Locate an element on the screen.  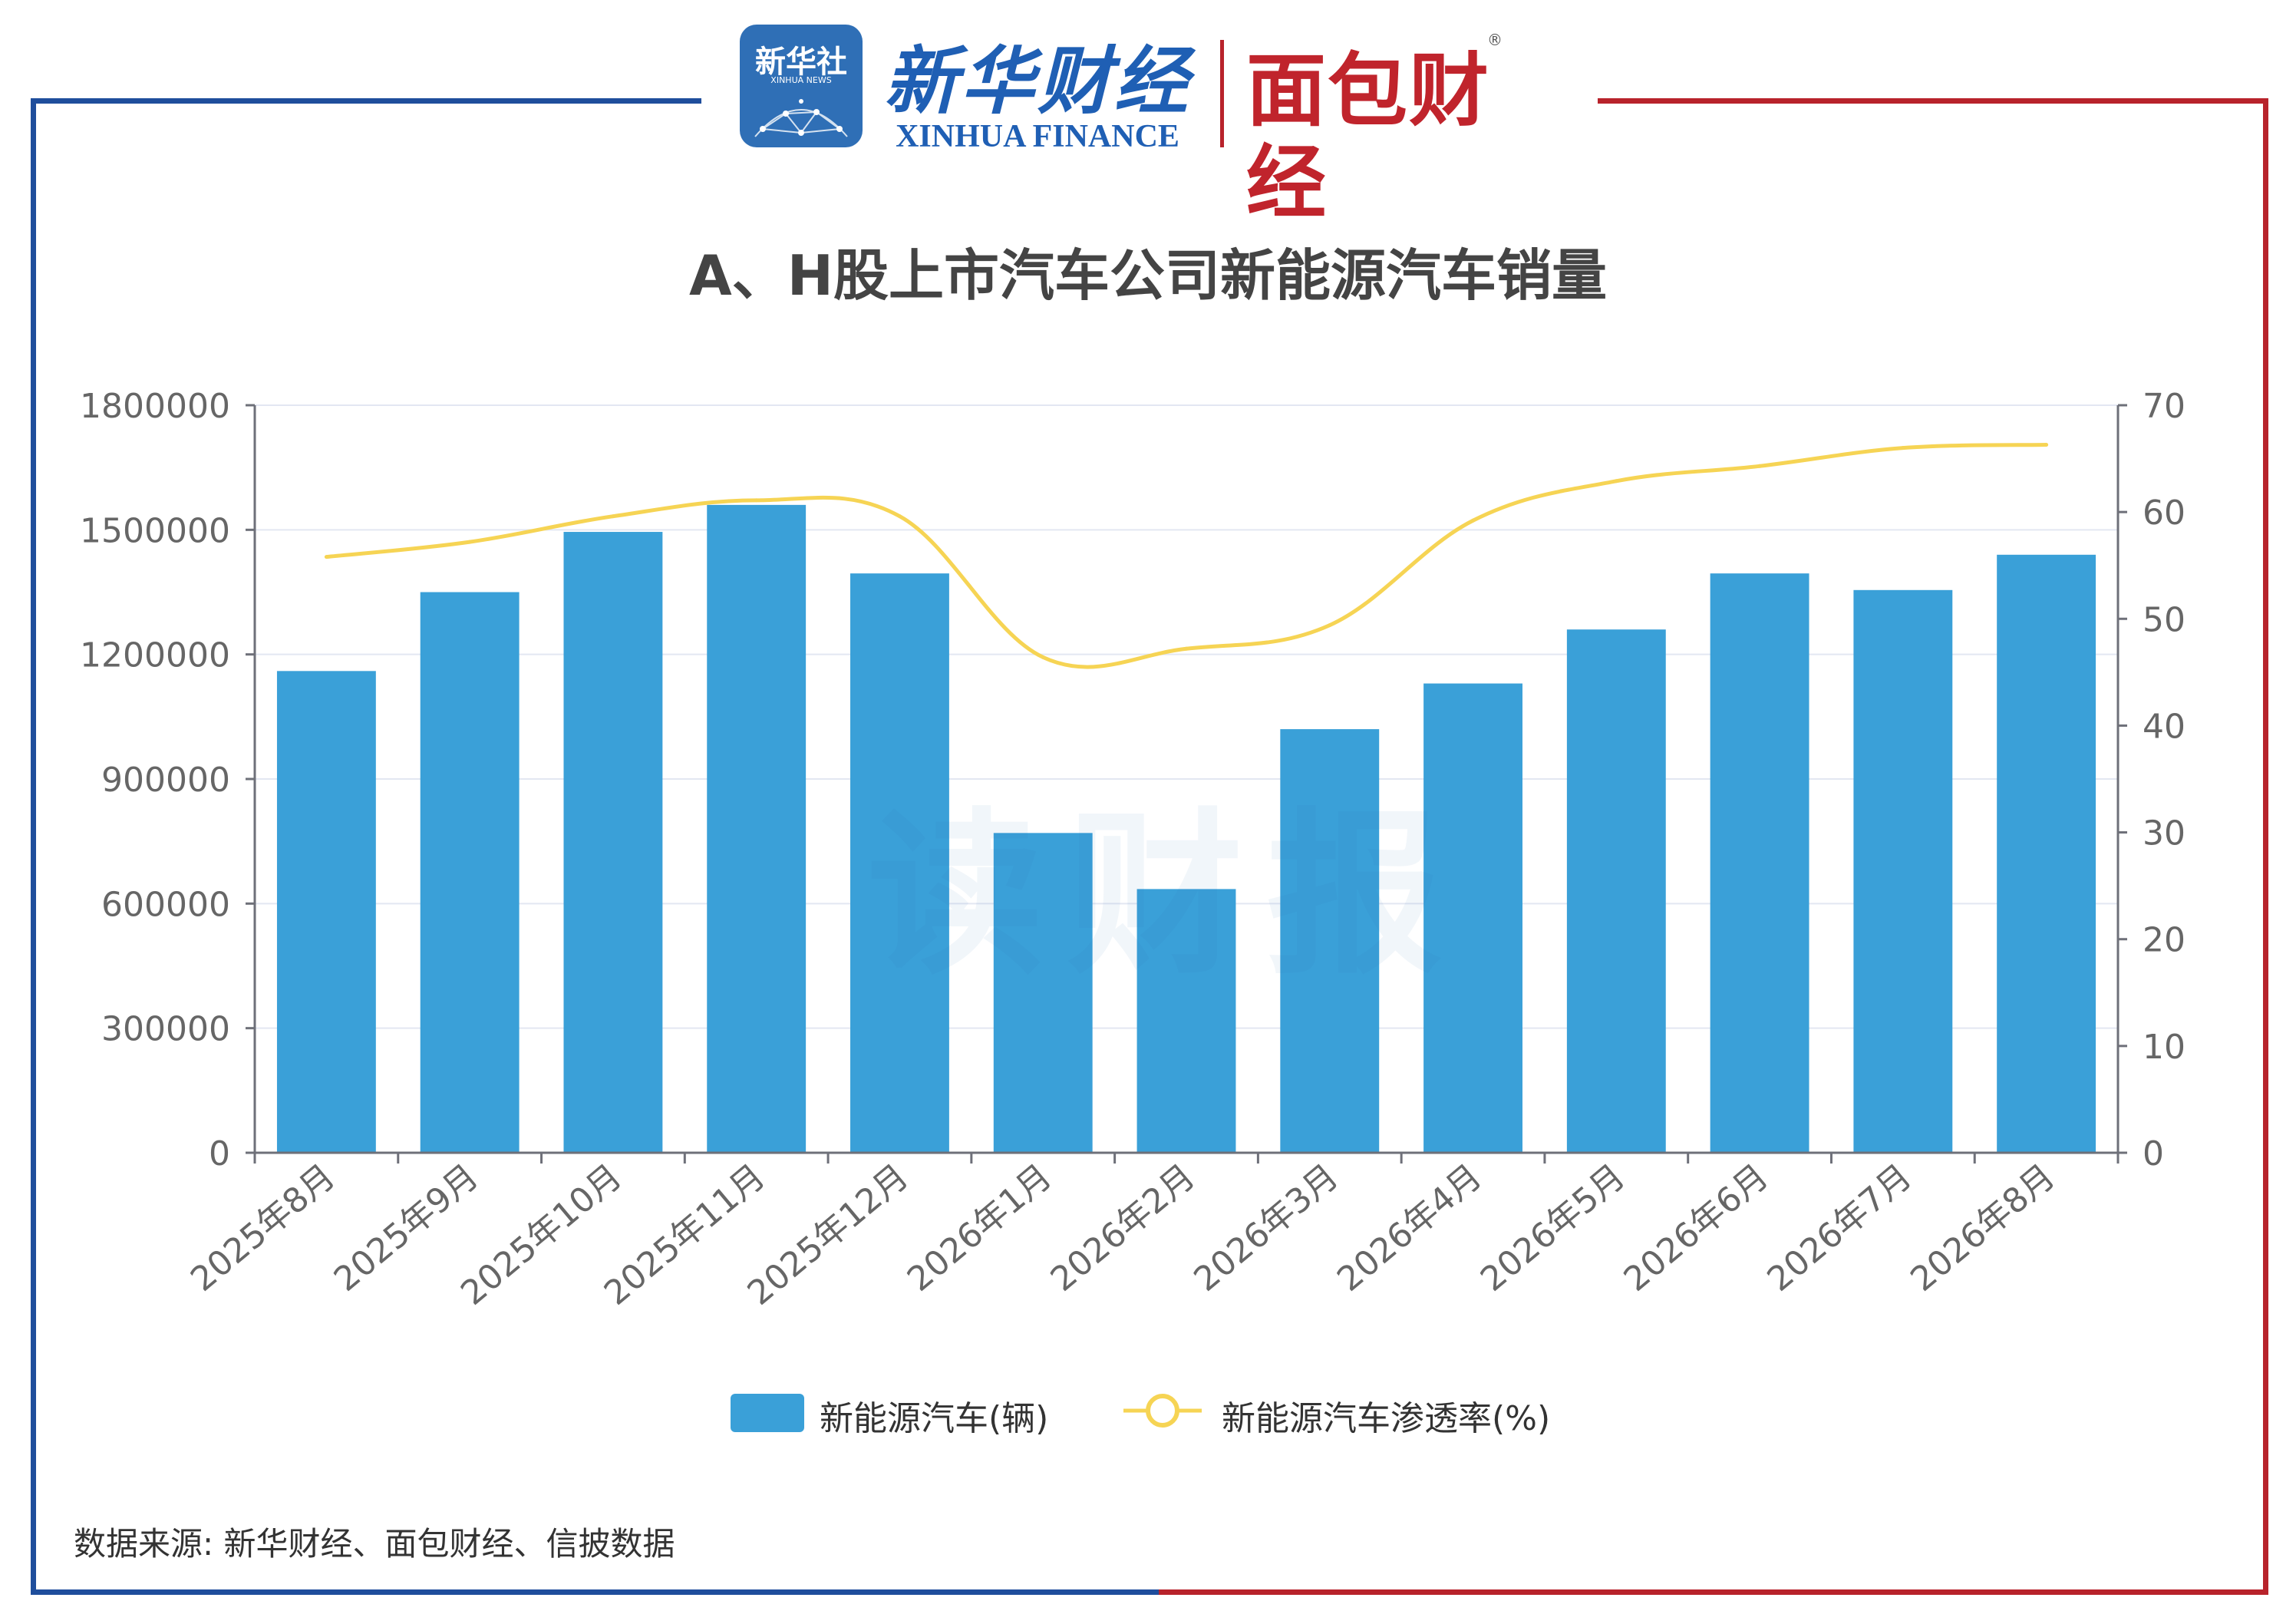
y-right-tick-label: 30 is located at coordinates (2164, 834).